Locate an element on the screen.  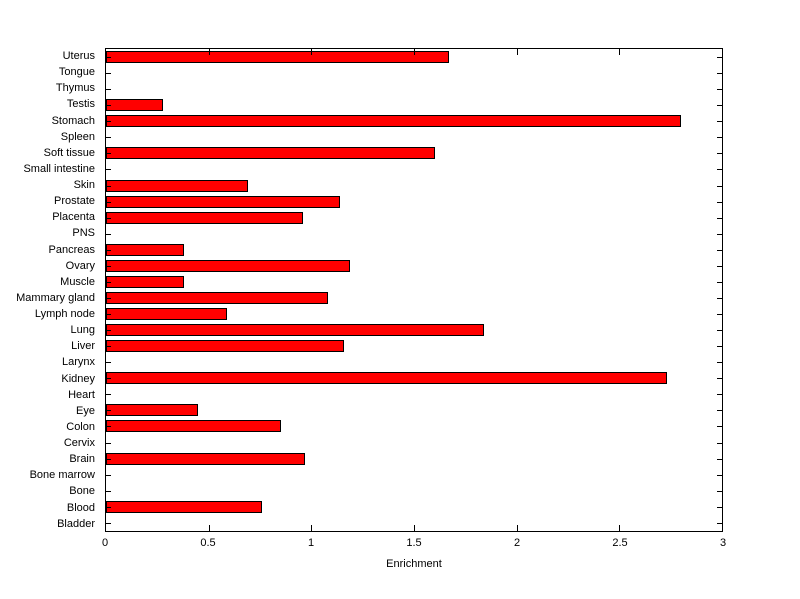
y-axis-label: Ovary is located at coordinates (80, 265).